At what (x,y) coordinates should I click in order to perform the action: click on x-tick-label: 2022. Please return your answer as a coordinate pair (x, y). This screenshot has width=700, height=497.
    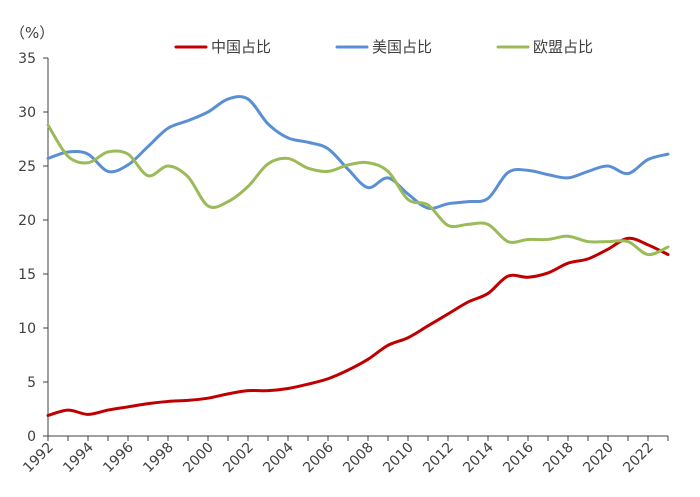
    Looking at the image, I should click on (638, 458).